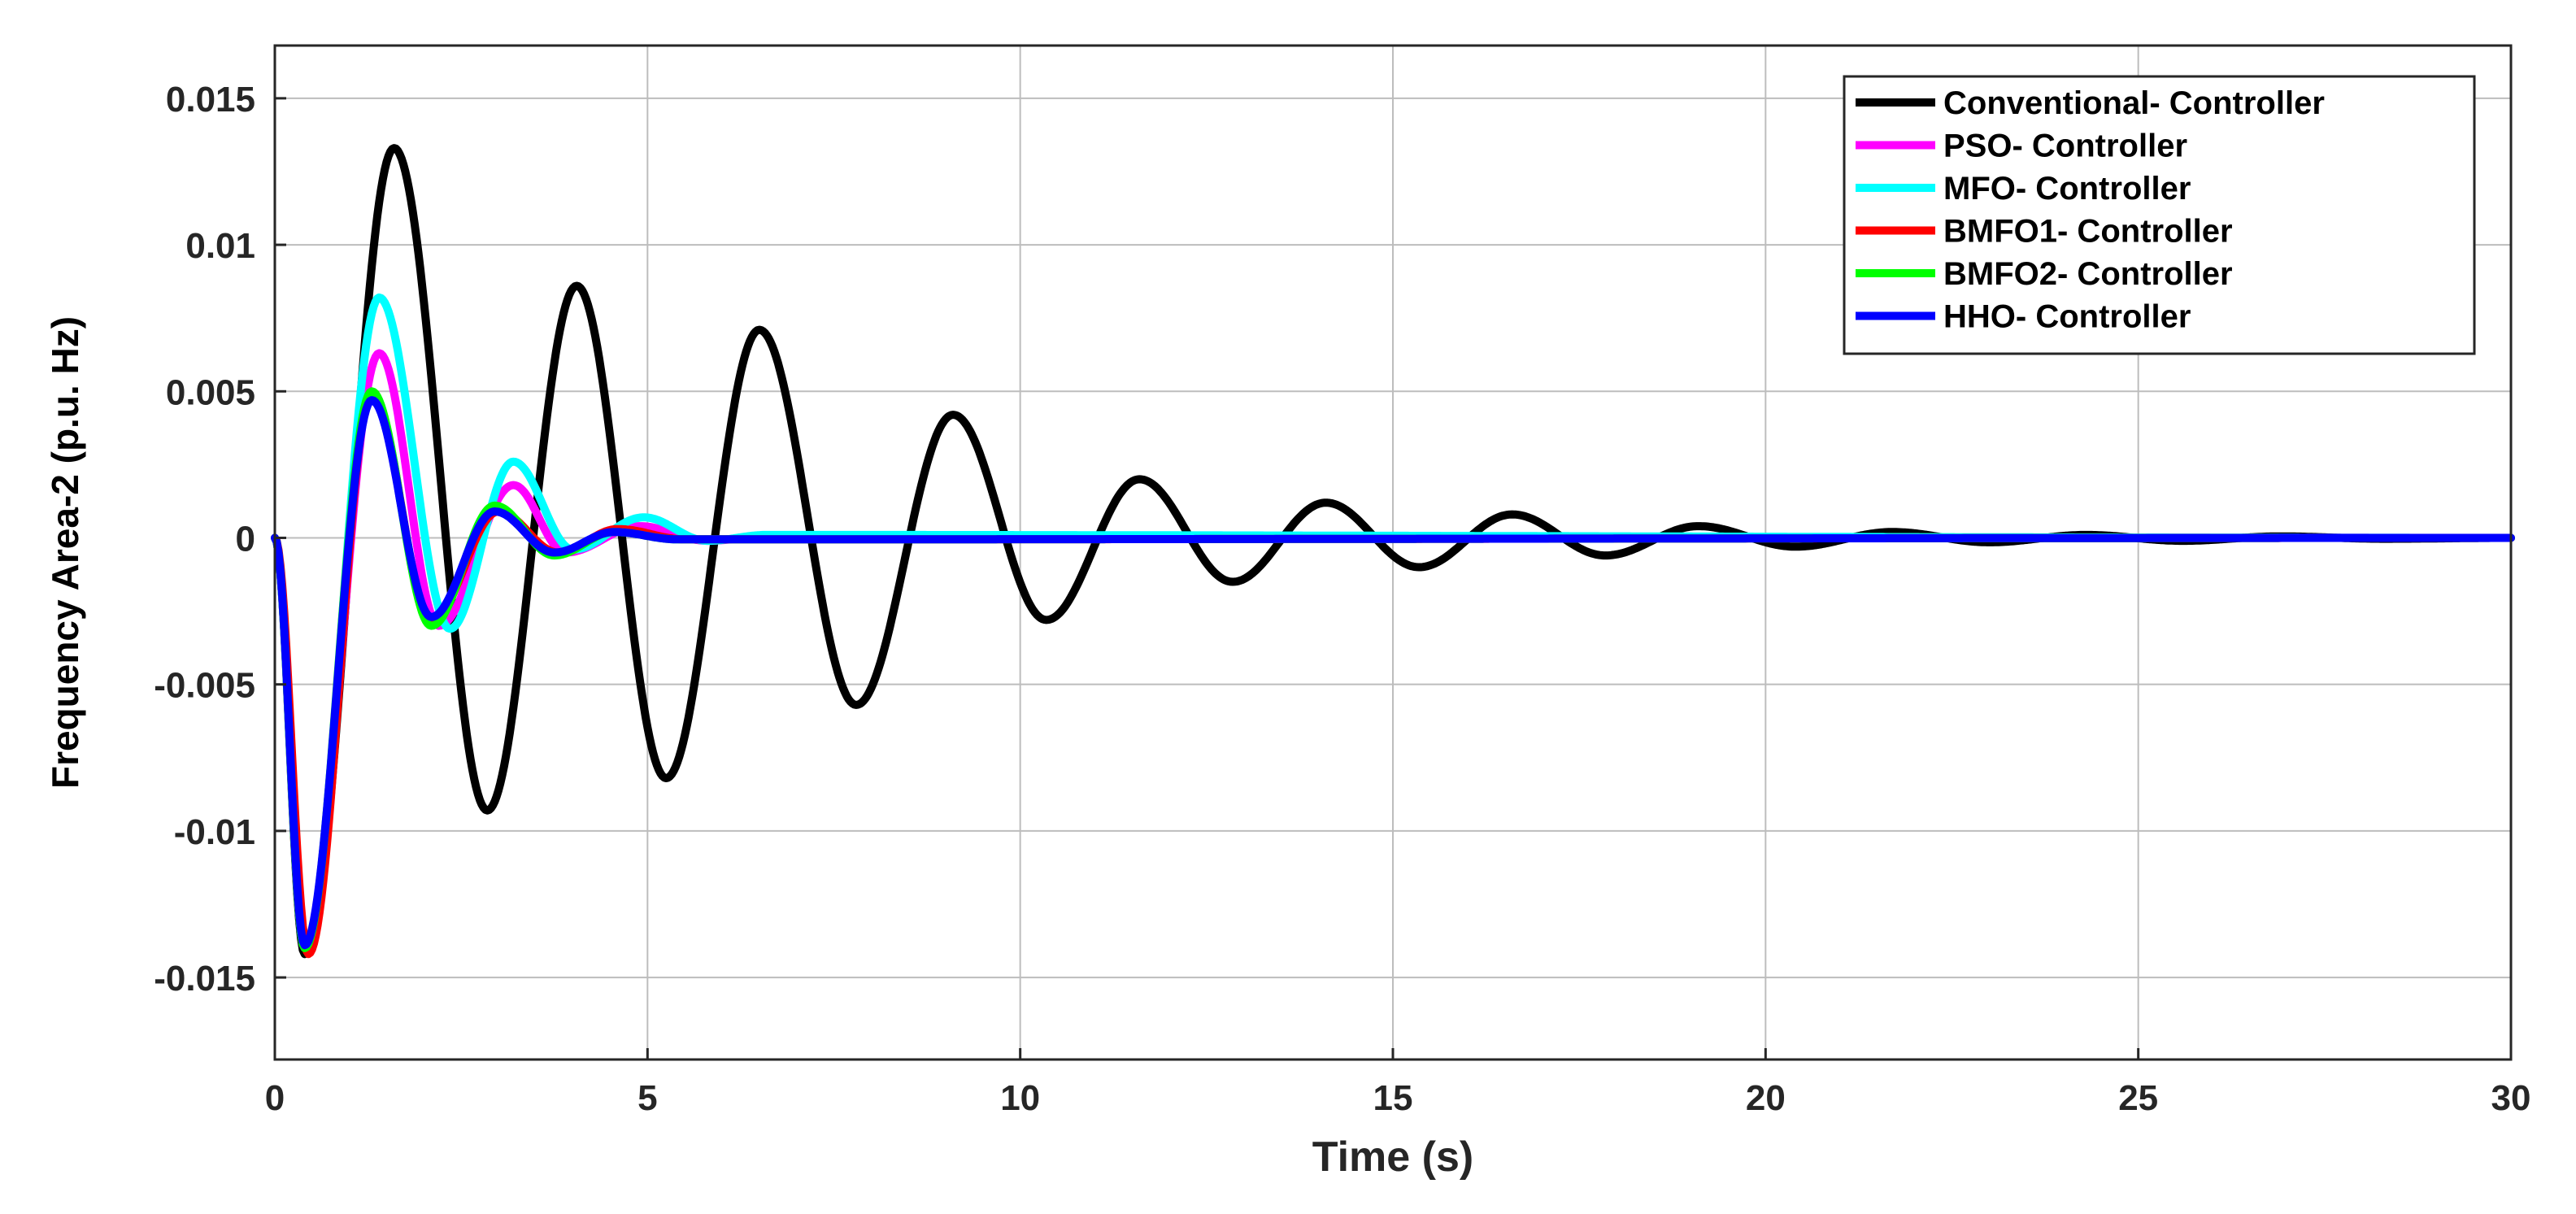 The height and width of the screenshot is (1214, 2576). I want to click on legend-box, so click(2160, 215).